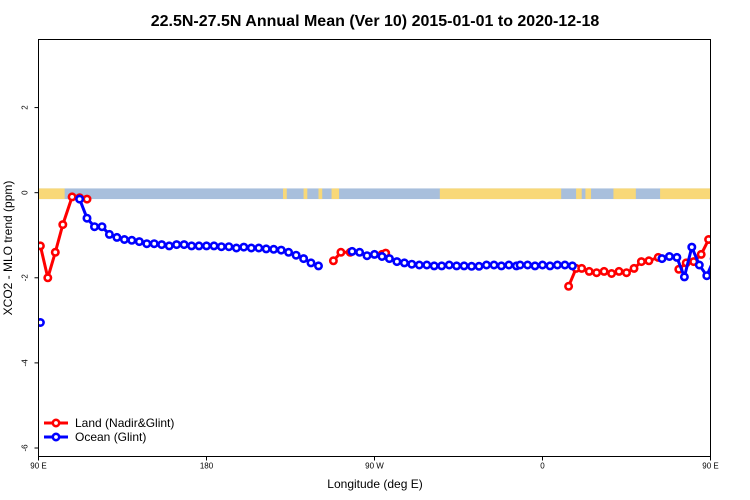 The width and height of the screenshot is (750, 500). Describe the element at coordinates (25, 107) in the screenshot. I see `y-tick-label: 2` at that location.